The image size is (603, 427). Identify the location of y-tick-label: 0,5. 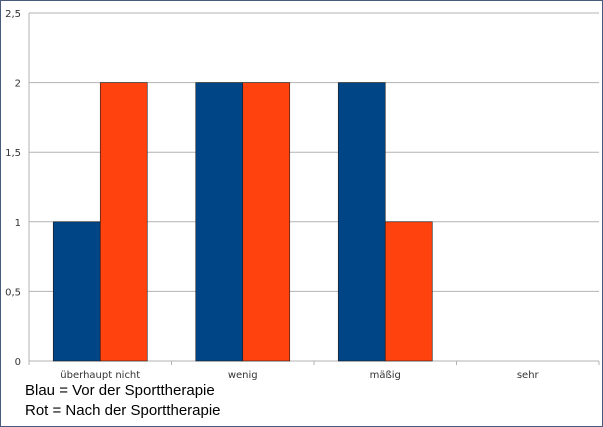
(13, 292).